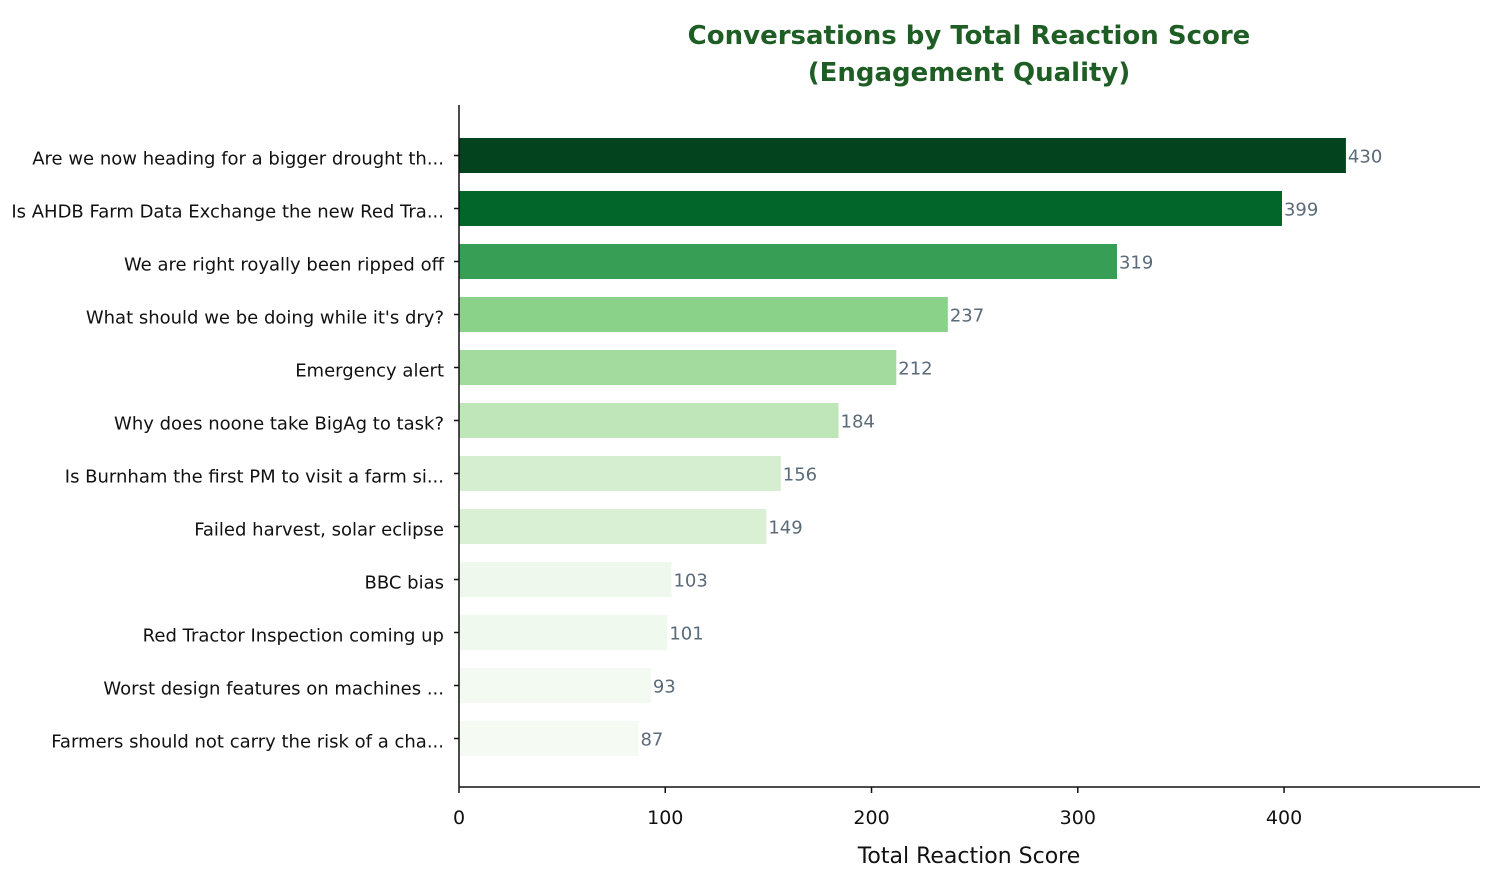 The width and height of the screenshot is (1494, 885). Describe the element at coordinates (1365, 157) in the screenshot. I see `value-label-0: 430` at that location.